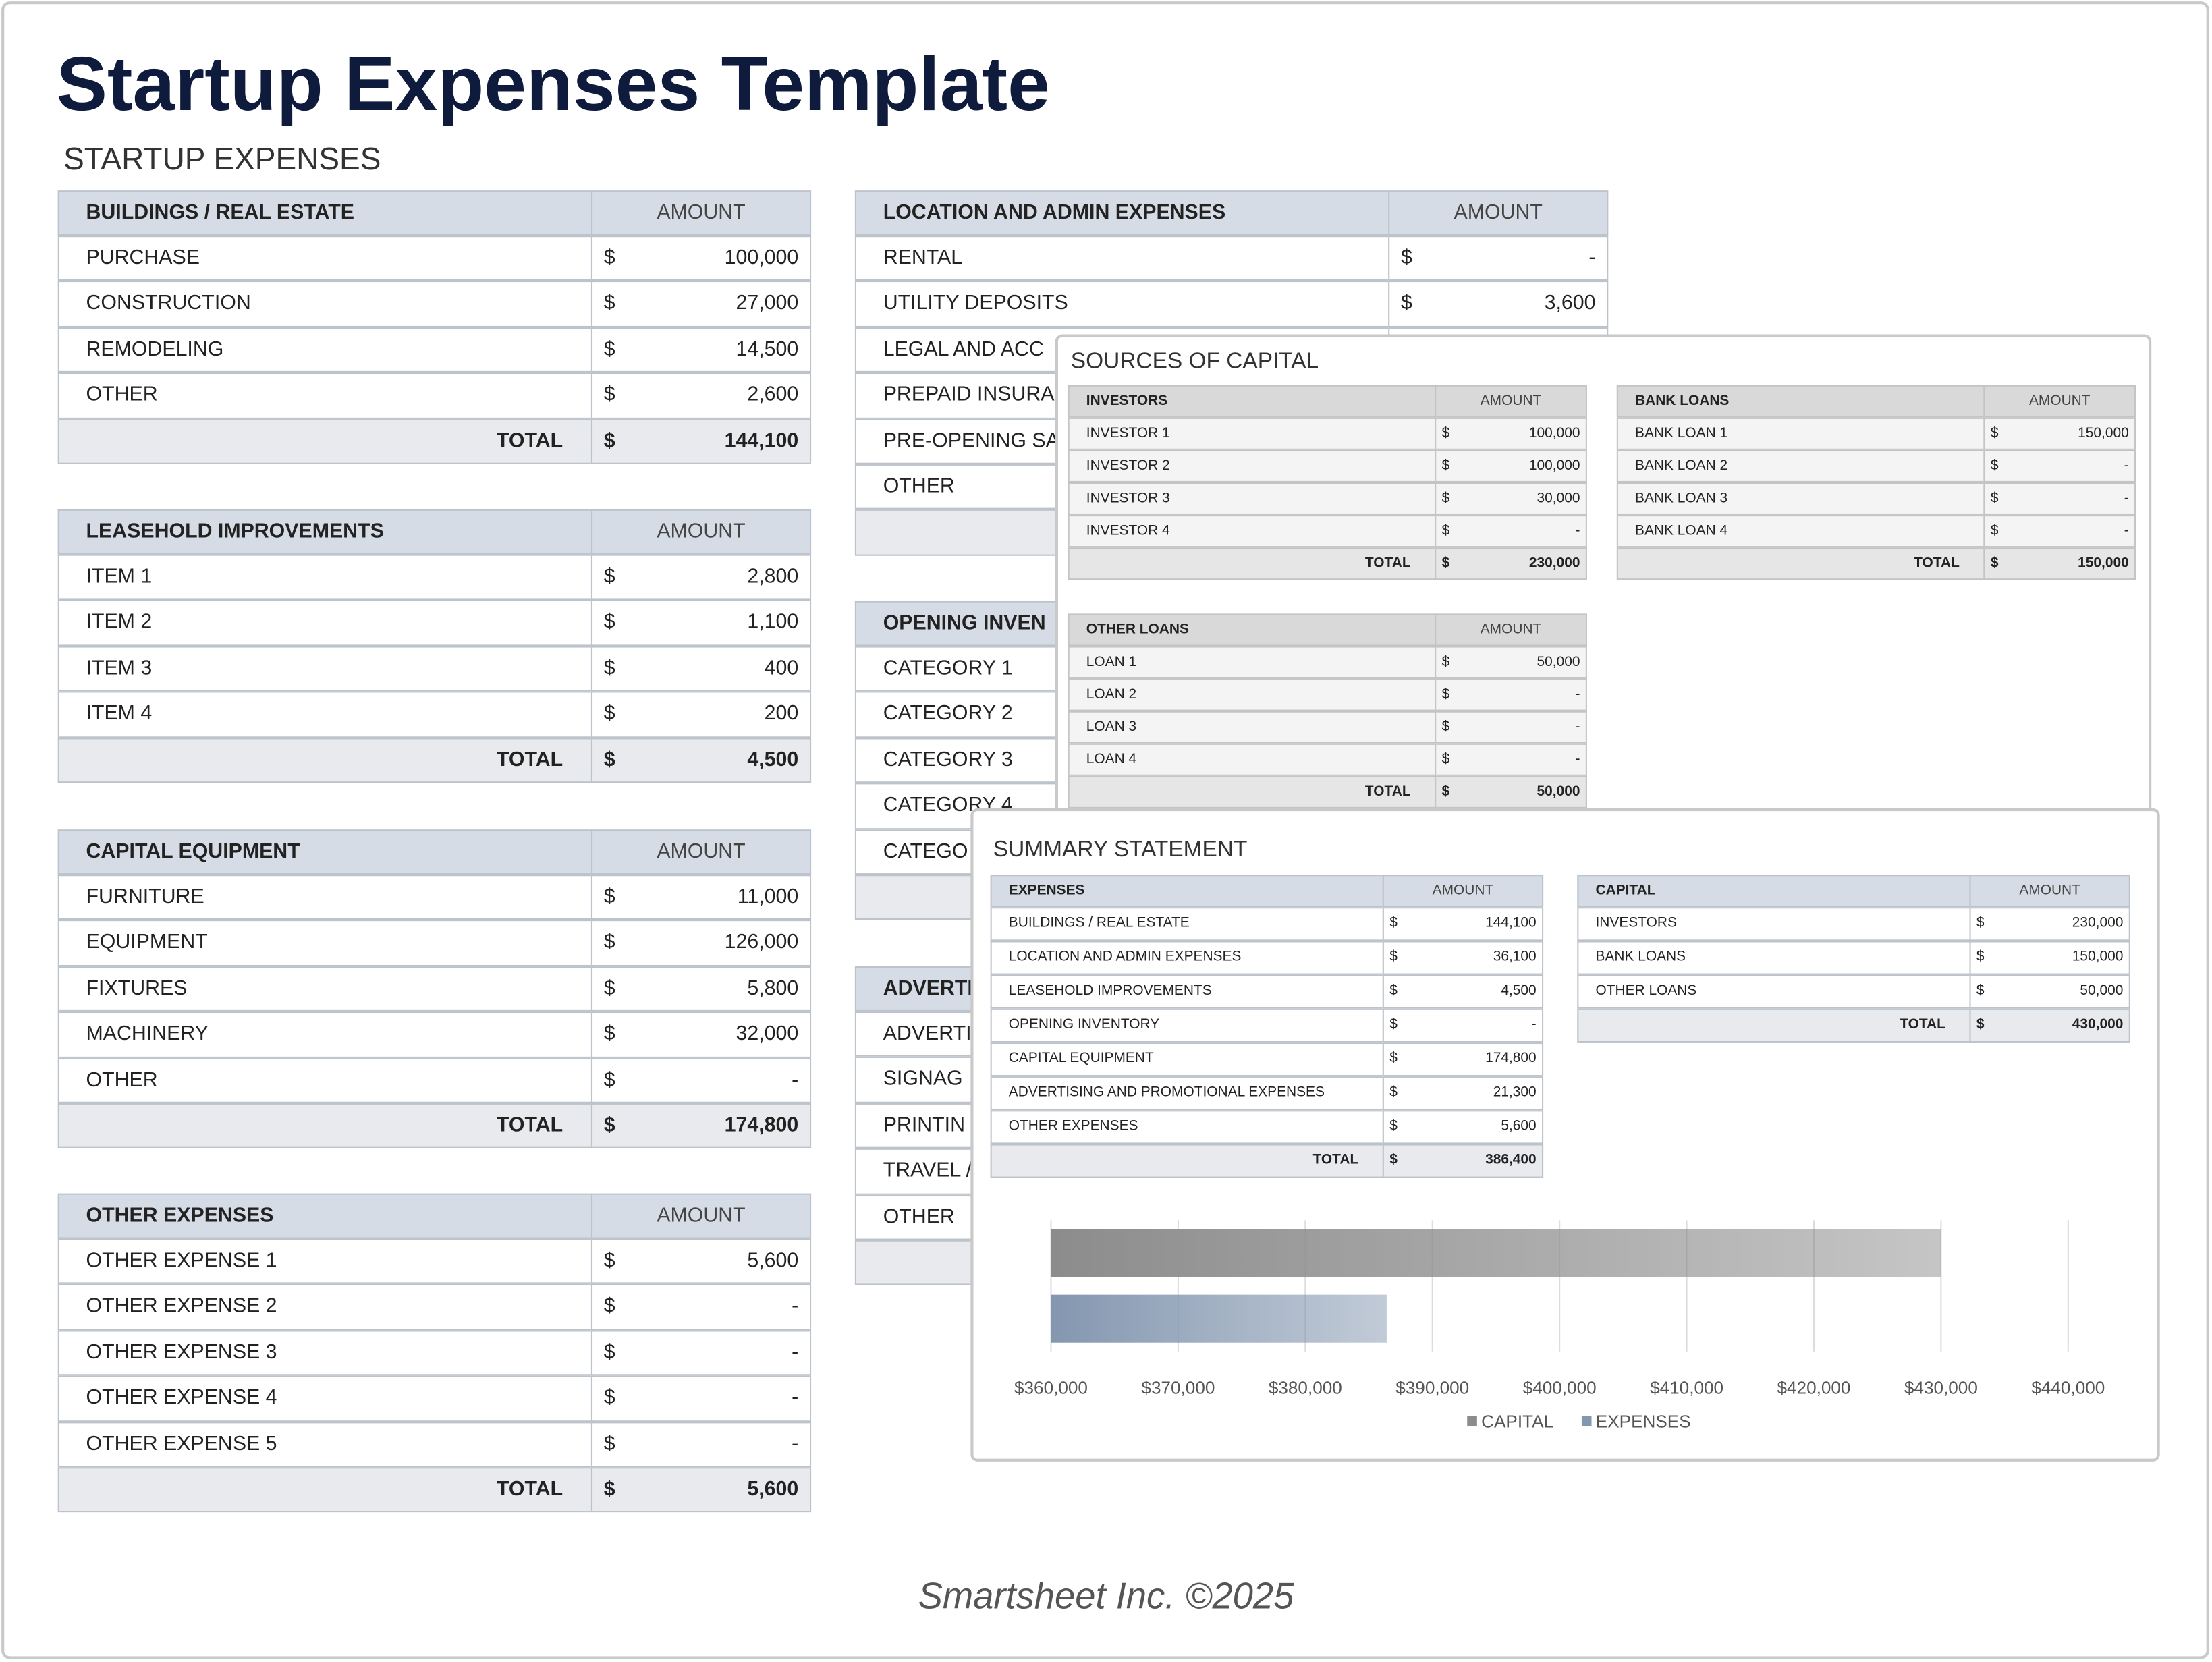 The image size is (2212, 1662). I want to click on total-row-amount: 5,600, so click(773, 1489).